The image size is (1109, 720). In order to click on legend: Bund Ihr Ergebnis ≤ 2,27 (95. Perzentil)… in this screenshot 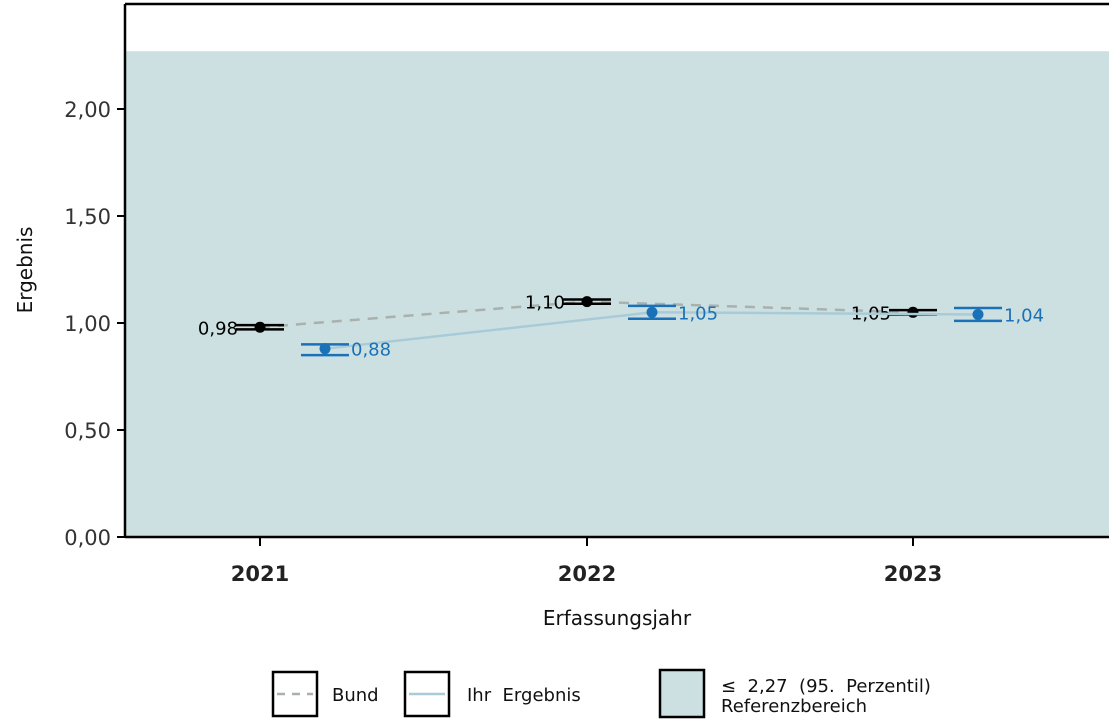, I will do `click(601, 693)`.